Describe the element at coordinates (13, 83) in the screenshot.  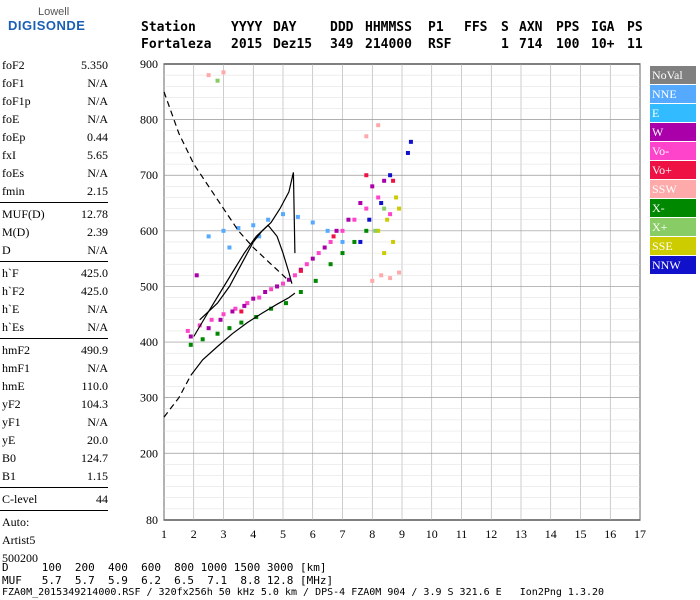
I see `param-label: foF1` at that location.